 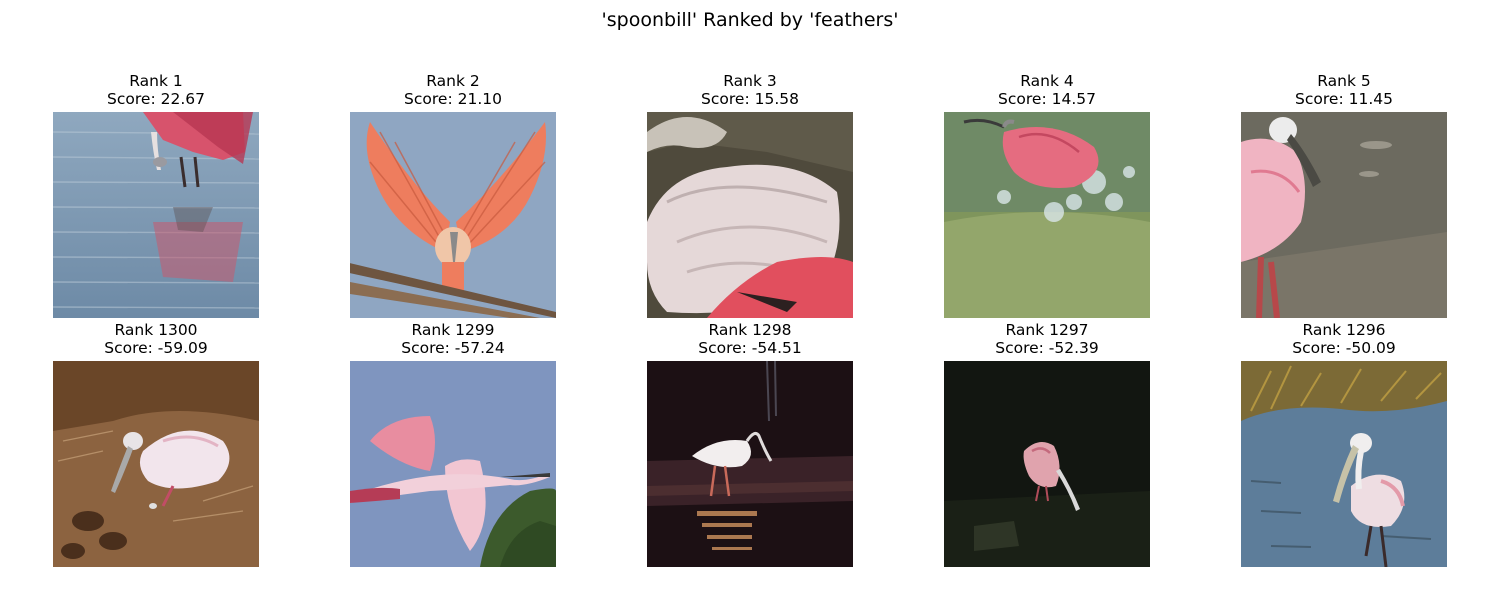 I want to click on score-label: Score: -57.24, so click(x=453, y=348).